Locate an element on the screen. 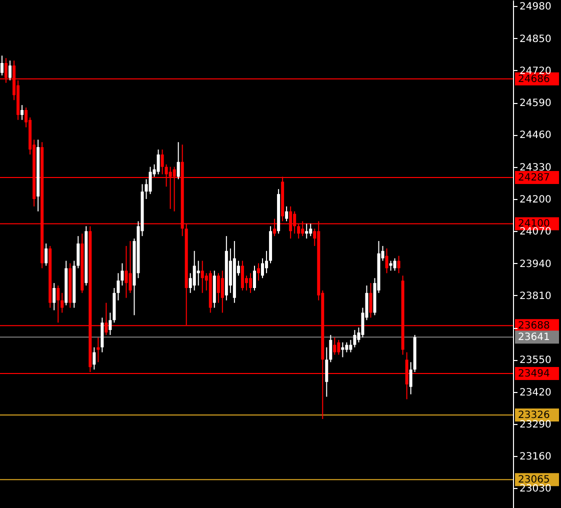 The width and height of the screenshot is (561, 508). y-tick-label: 24460 is located at coordinates (536, 136).